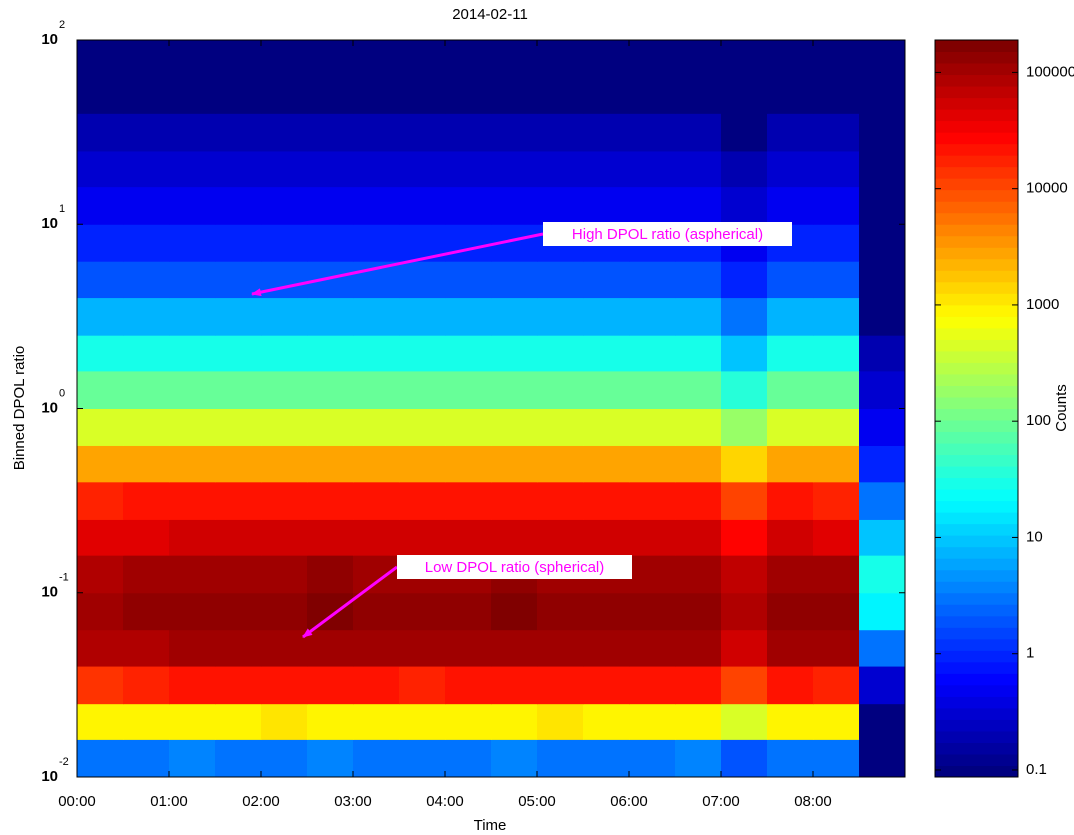 The width and height of the screenshot is (1074, 835). I want to click on annotation-text: Low DPOL ratio (spherical), so click(515, 567).